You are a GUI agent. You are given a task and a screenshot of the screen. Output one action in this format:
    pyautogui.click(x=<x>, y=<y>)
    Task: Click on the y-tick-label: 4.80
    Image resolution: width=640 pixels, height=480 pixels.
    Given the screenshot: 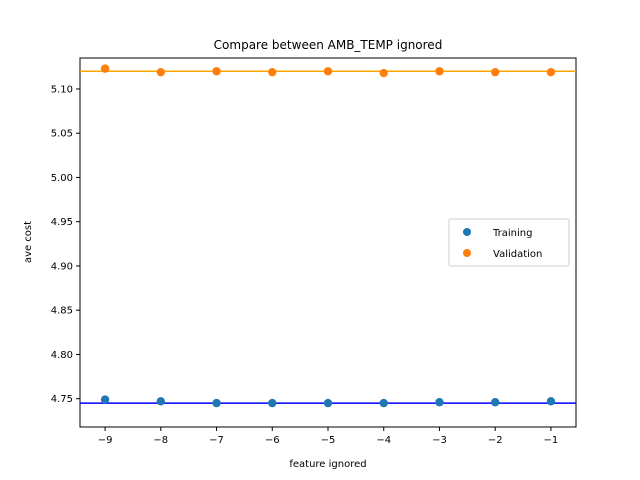 What is the action you would take?
    pyautogui.click(x=62, y=355)
    